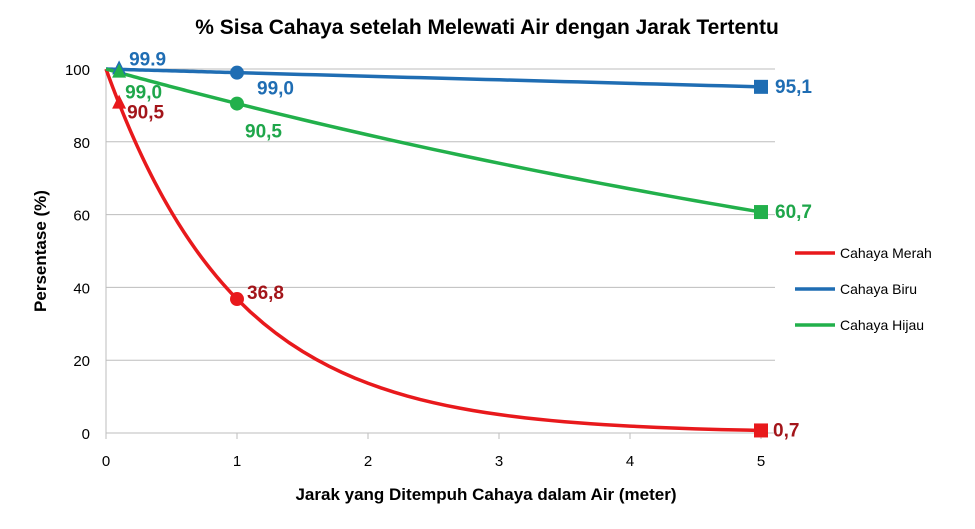 The image size is (975, 529). What do you see at coordinates (499, 461) in the screenshot?
I see `x-tick-label: 3` at bounding box center [499, 461].